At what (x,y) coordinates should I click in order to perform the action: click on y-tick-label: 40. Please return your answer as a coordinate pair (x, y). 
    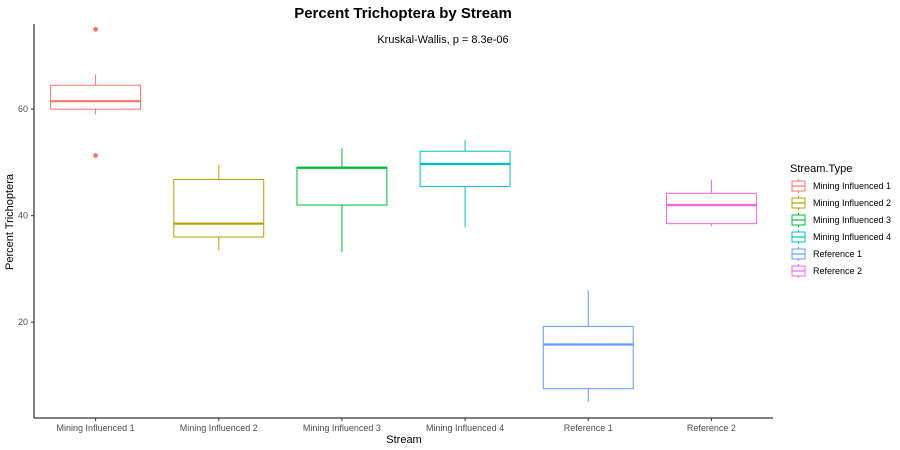
    Looking at the image, I should click on (23, 216).